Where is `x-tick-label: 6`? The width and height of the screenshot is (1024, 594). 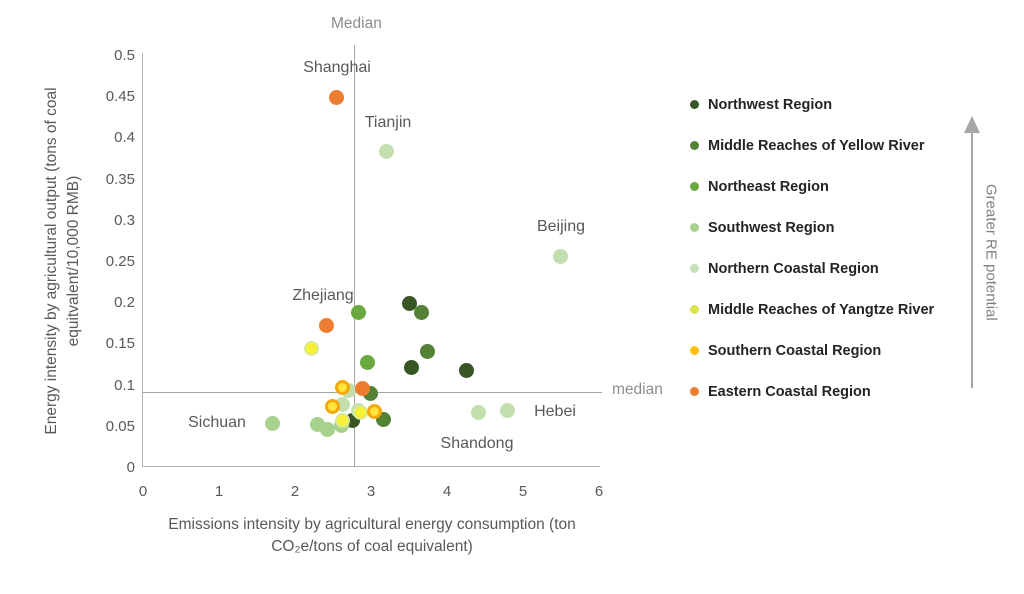
x-tick-label: 6 is located at coordinates (599, 491).